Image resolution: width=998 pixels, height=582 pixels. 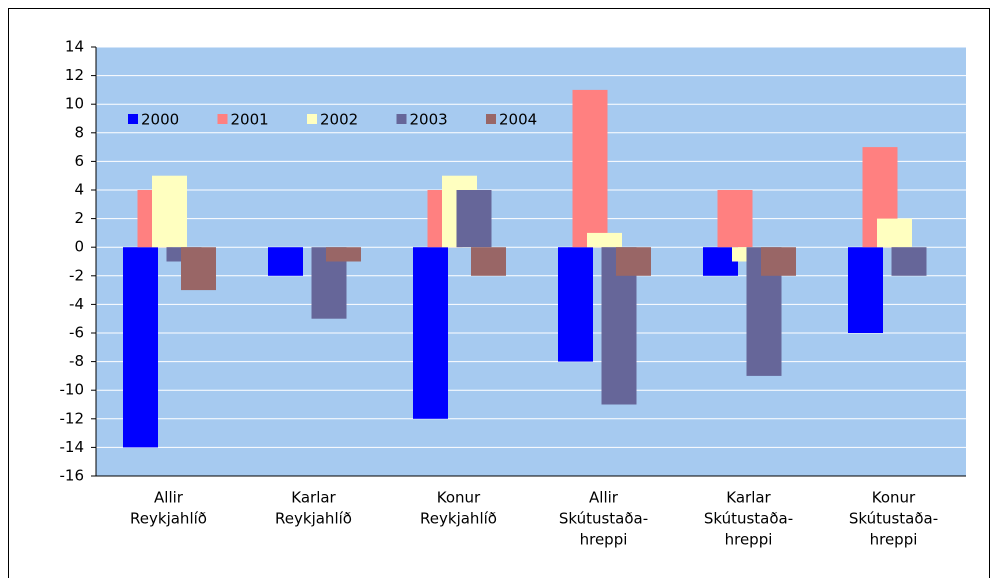 What do you see at coordinates (79, 161) in the screenshot?
I see `y-tick-label: 6` at bounding box center [79, 161].